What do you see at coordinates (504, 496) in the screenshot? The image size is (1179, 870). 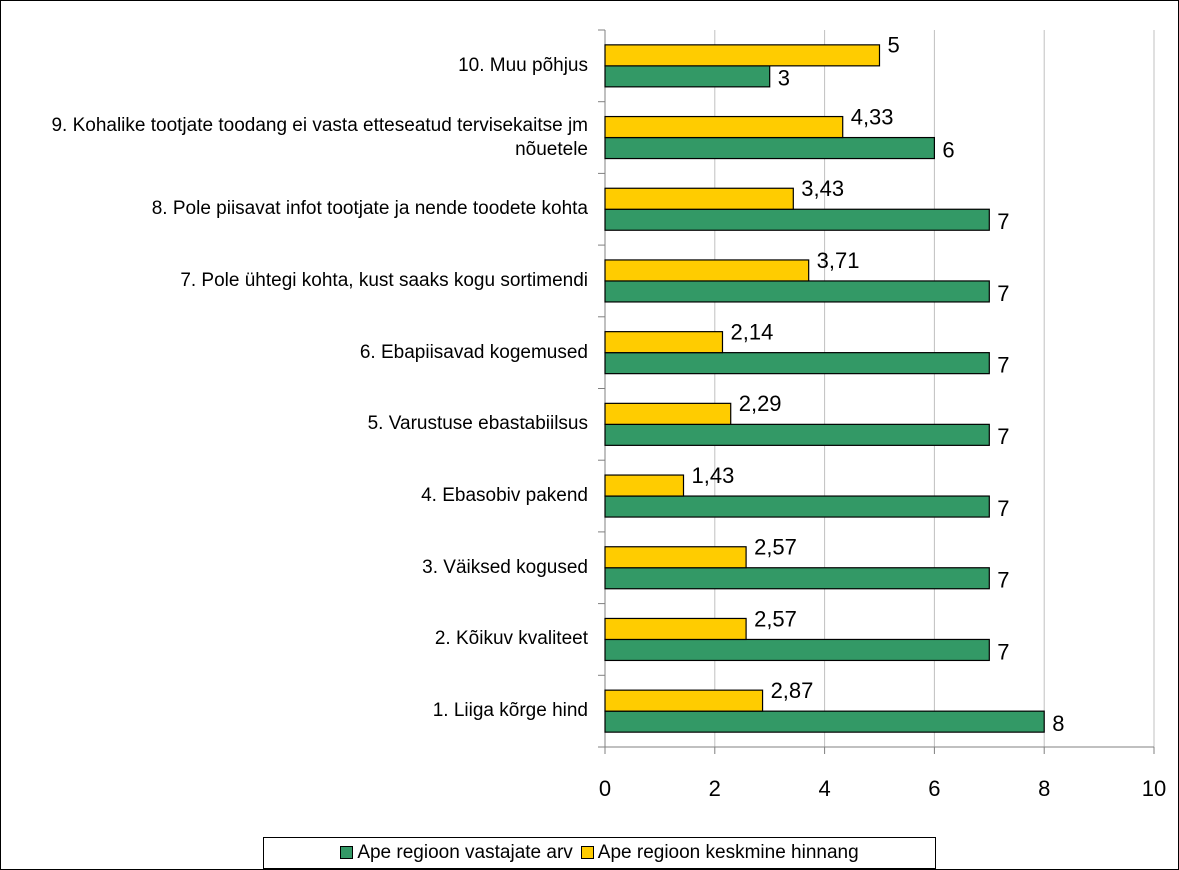 I see `category-label: 4. Ebasobiv pakend` at bounding box center [504, 496].